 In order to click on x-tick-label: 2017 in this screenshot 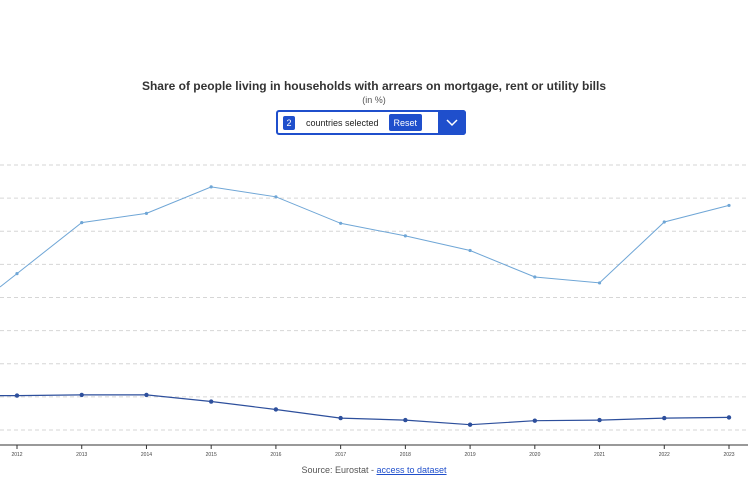, I will do `click(340, 455)`.